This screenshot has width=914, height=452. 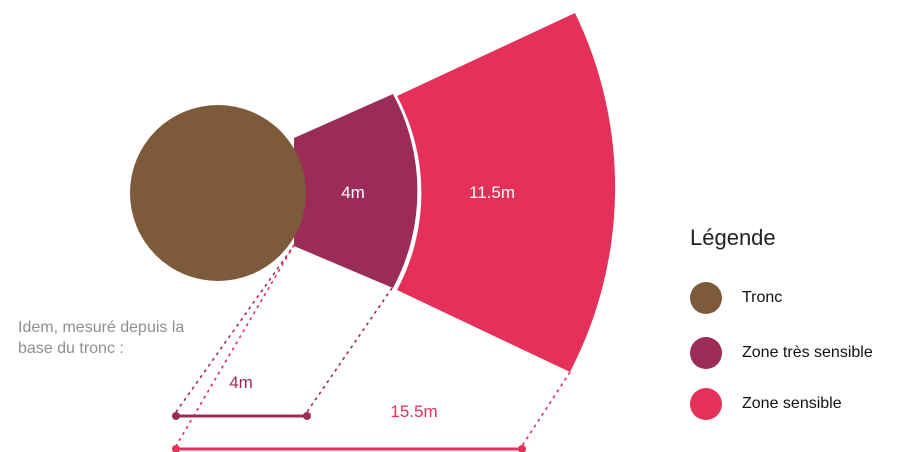 I want to click on legend-label-trunk: Tronc, so click(x=762, y=298).